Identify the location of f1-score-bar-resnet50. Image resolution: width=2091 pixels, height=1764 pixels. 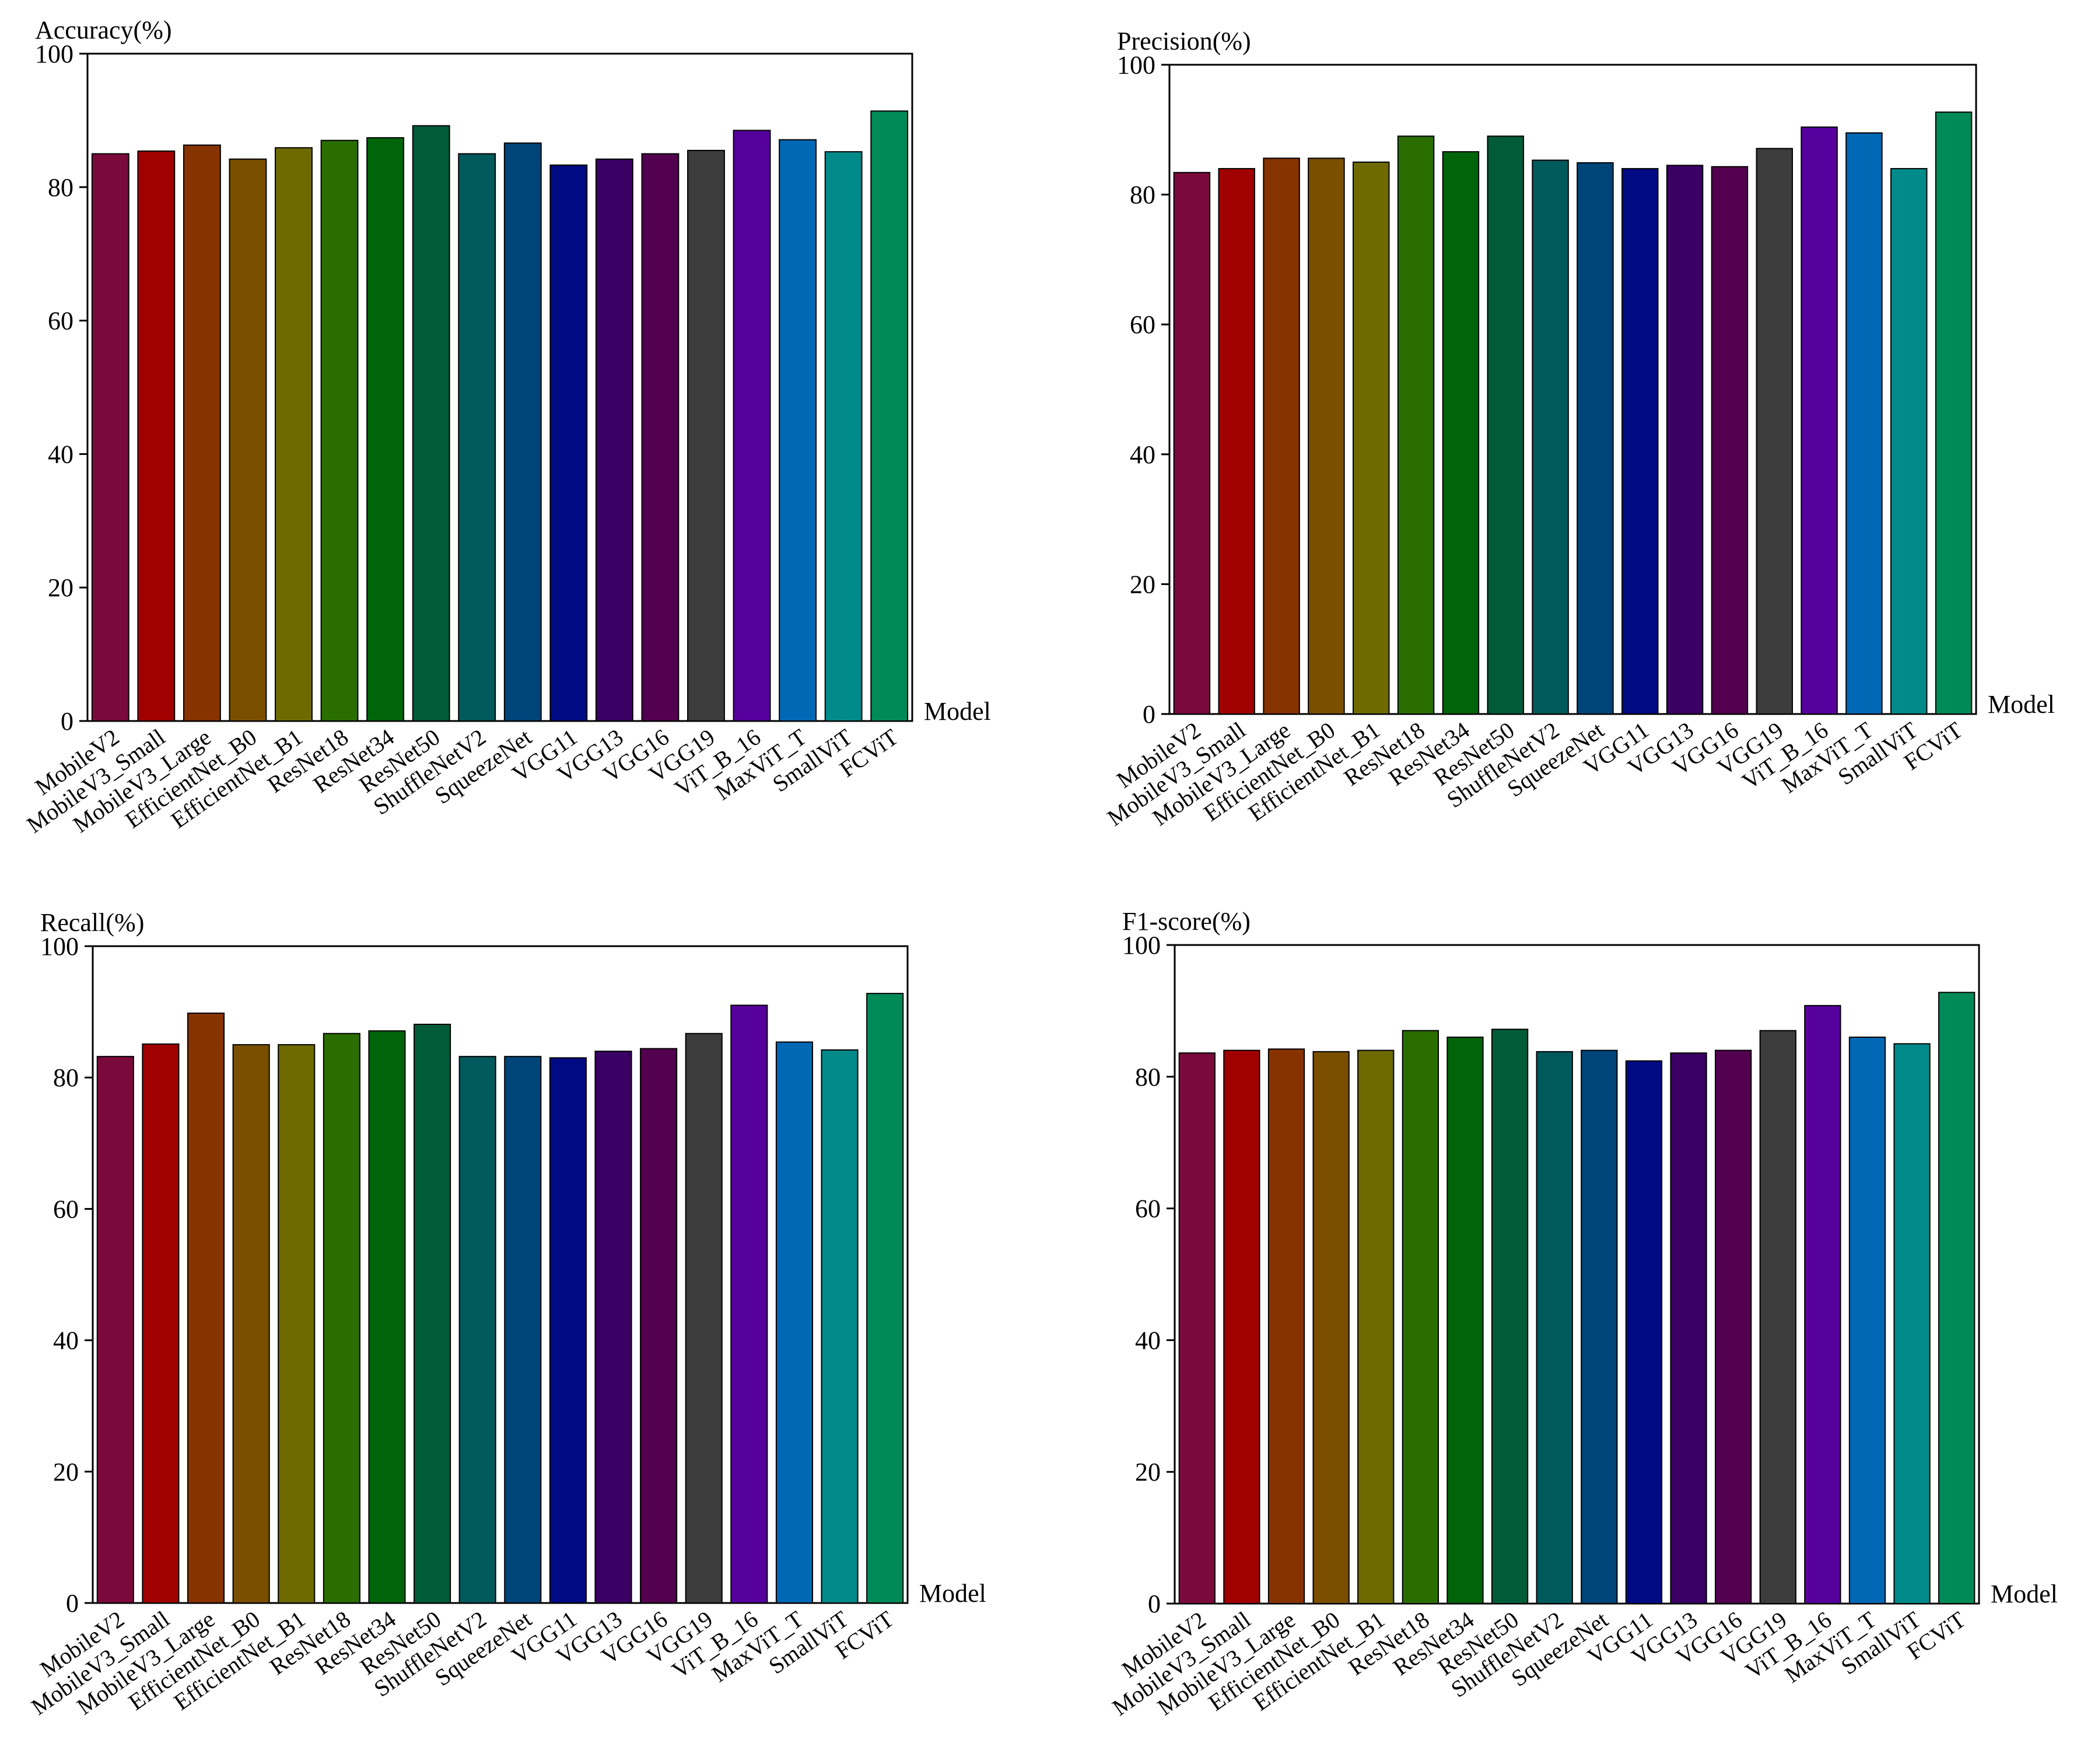
(1510, 1316).